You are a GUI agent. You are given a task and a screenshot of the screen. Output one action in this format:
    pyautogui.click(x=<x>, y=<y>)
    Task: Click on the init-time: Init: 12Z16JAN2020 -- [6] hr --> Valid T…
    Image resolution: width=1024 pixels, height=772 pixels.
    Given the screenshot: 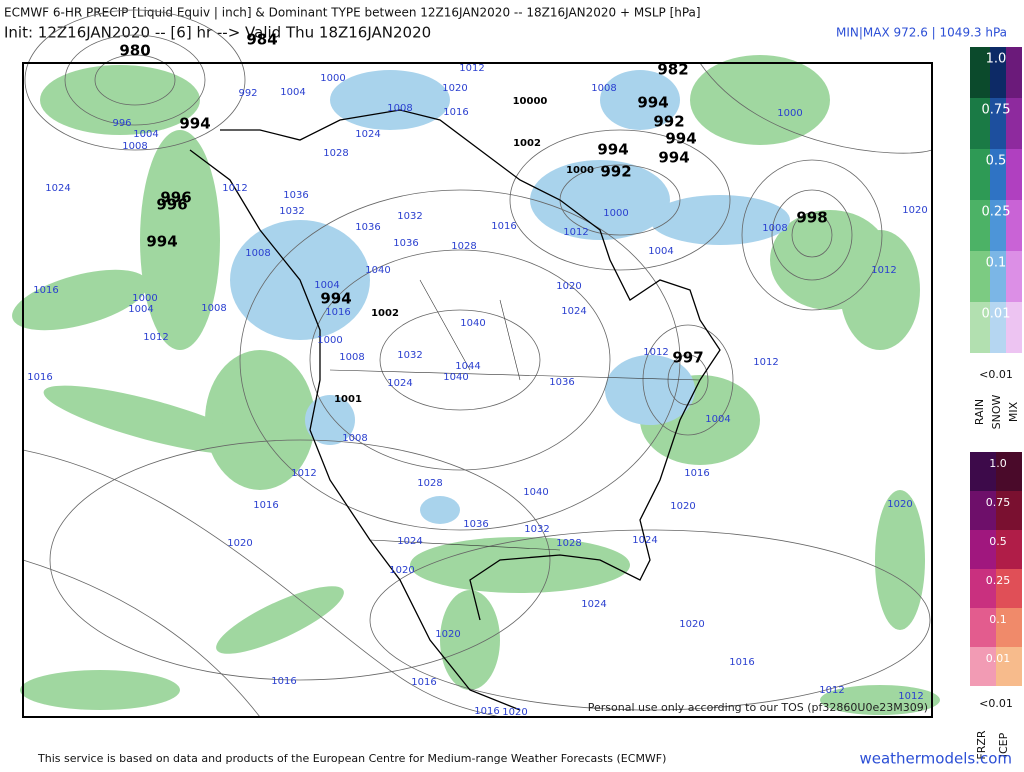 What is the action you would take?
    pyautogui.click(x=217, y=33)
    